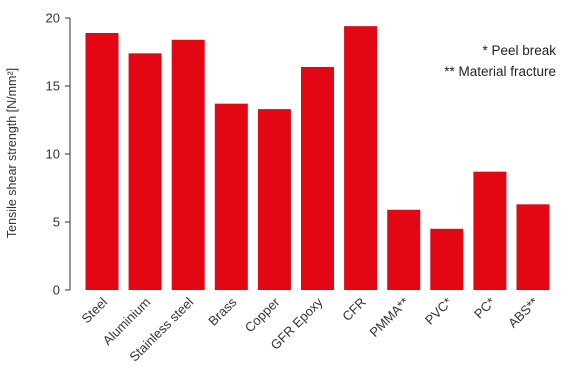 The height and width of the screenshot is (371, 579). I want to click on category-label: ABS**, so click(523, 313).